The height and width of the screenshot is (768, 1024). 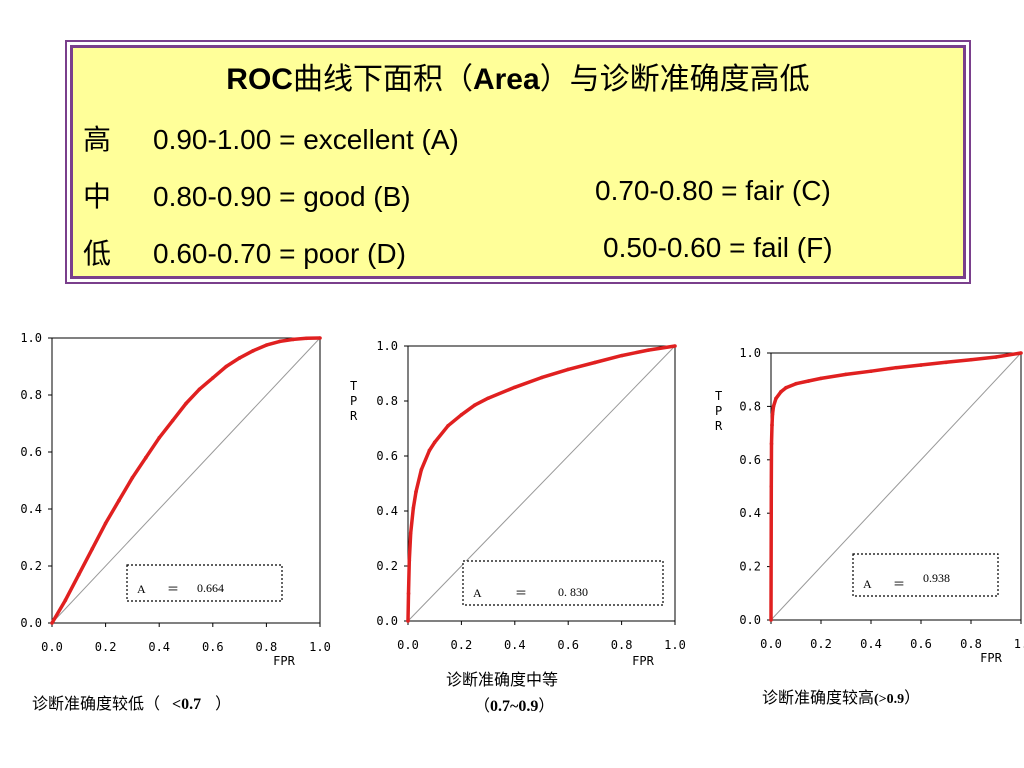 I want to click on plot-frame, so click(x=186, y=480).